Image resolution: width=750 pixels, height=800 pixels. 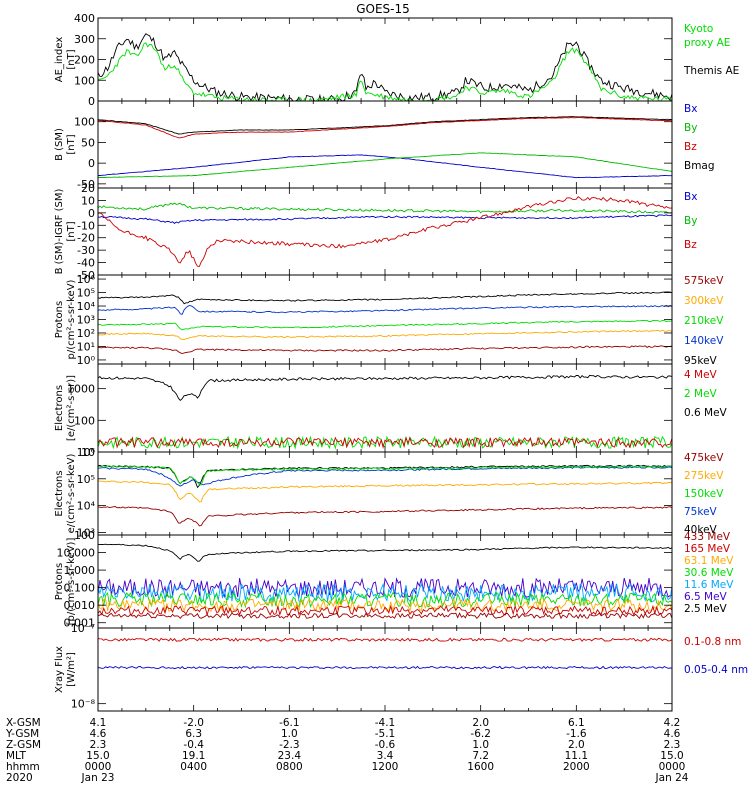 I want to click on y-tick-label: -50, so click(x=86, y=184).